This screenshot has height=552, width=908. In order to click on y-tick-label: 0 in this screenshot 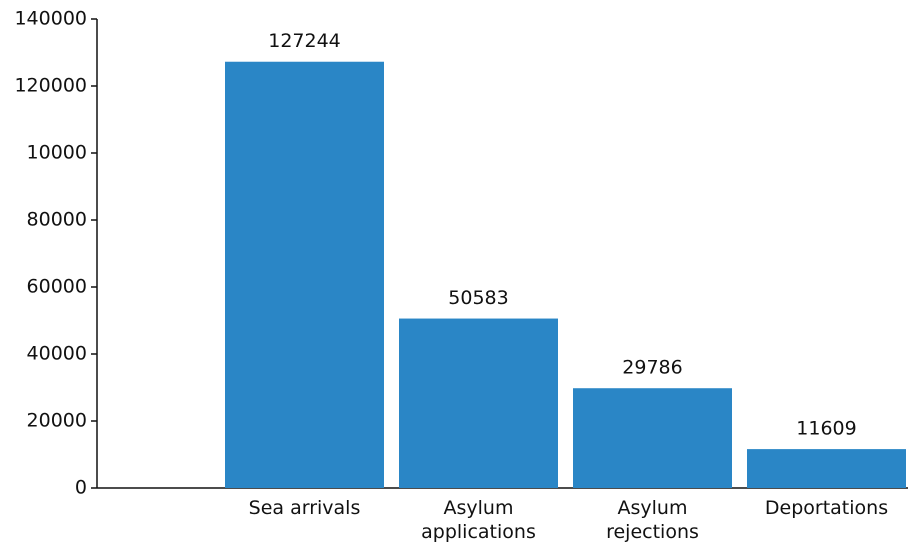, I will do `click(81, 488)`.